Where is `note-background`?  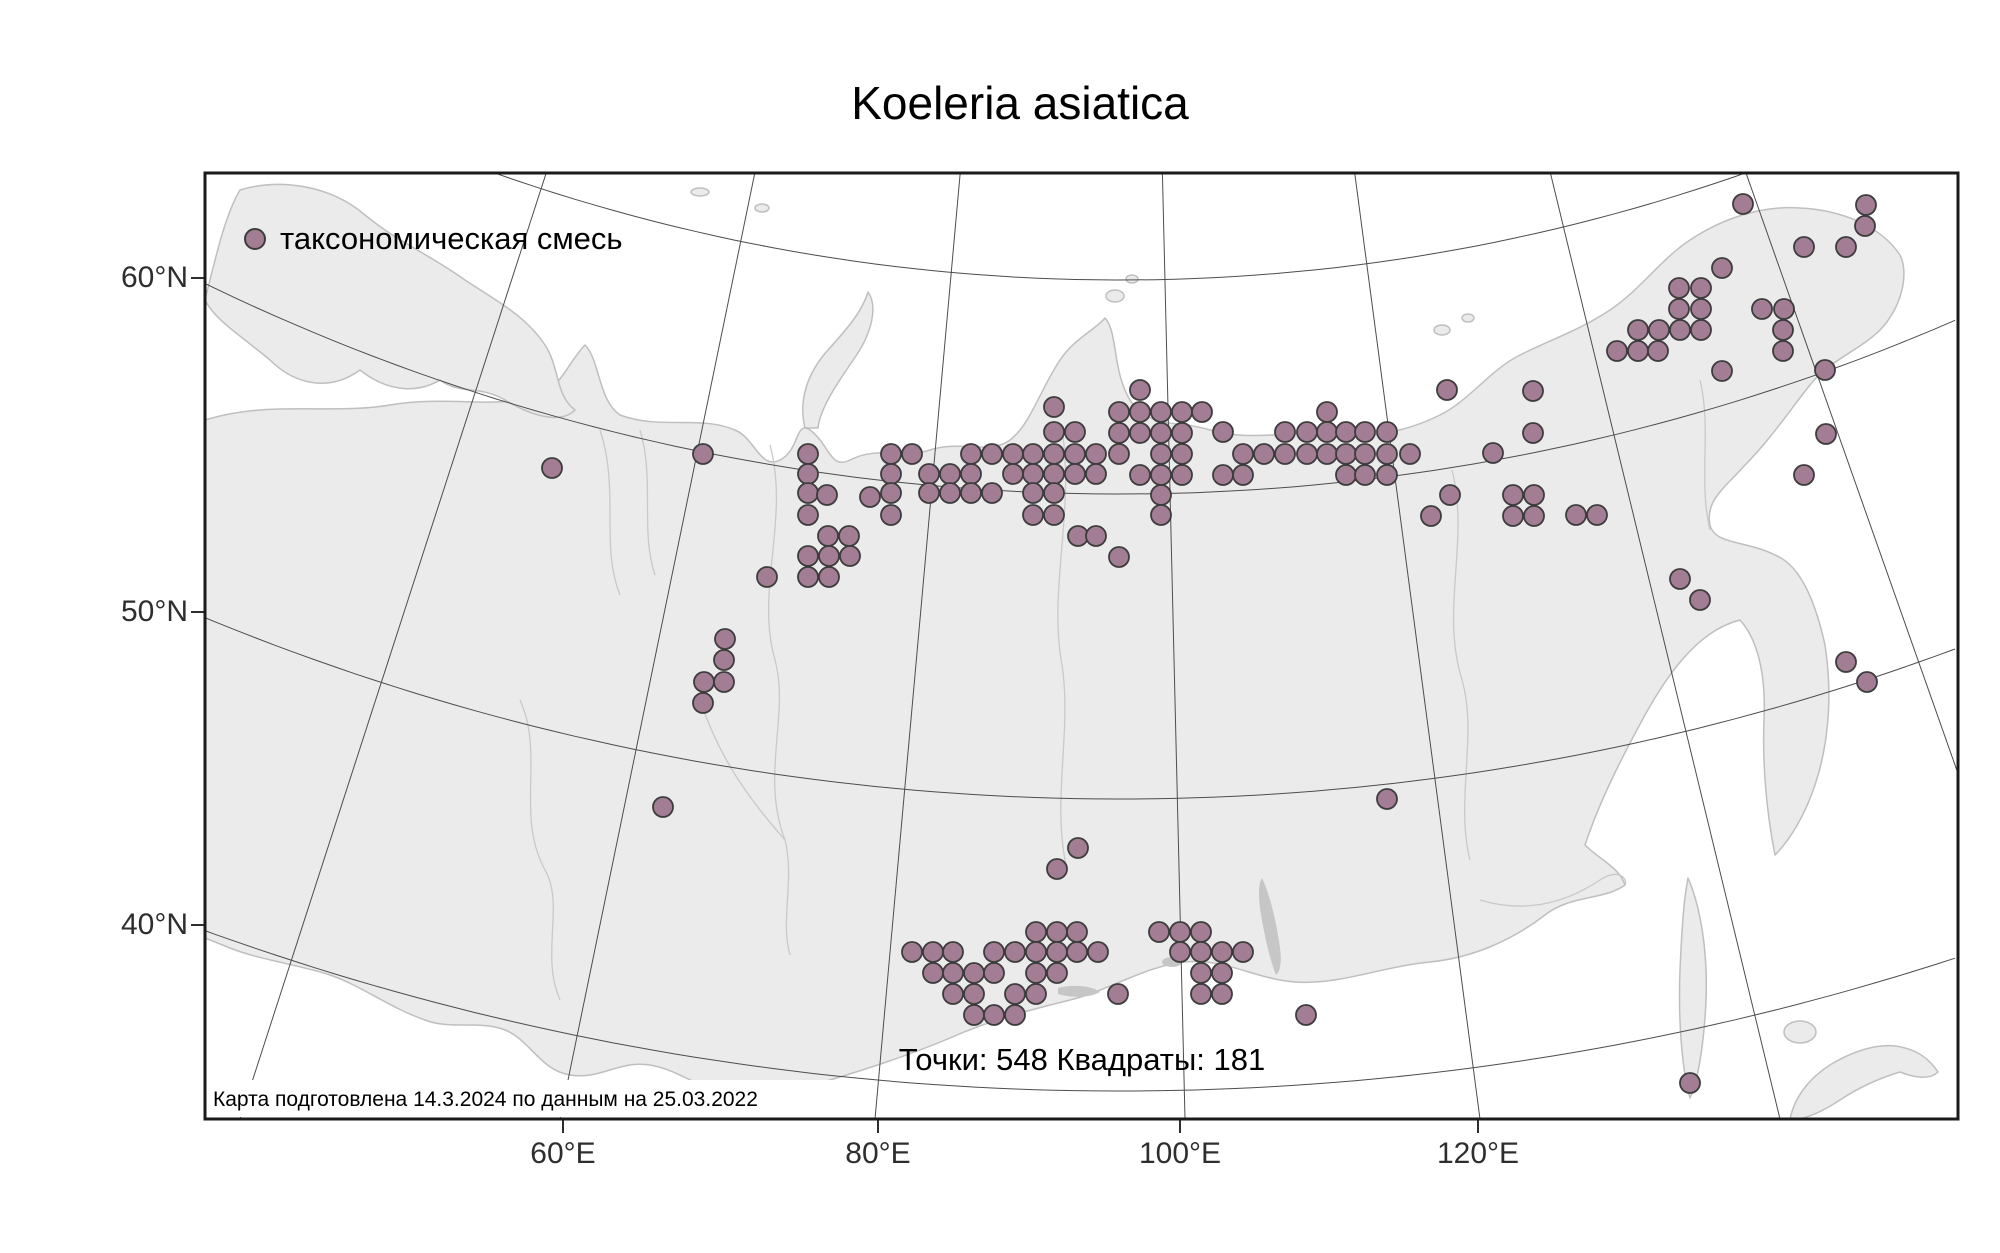
note-background is located at coordinates (531, 1098).